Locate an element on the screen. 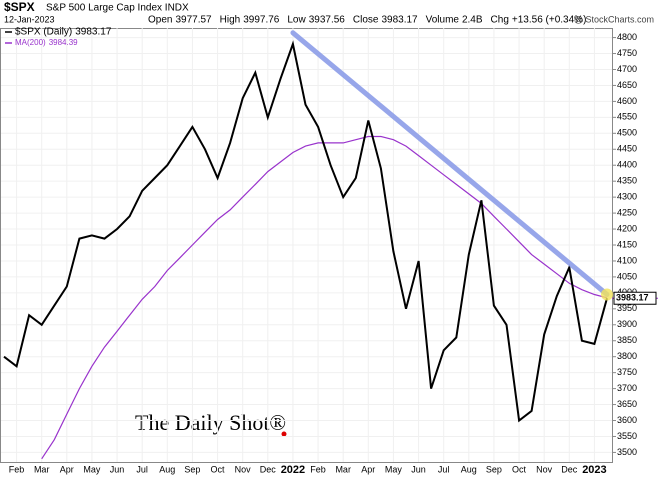  stat-label: Chg is located at coordinates (500, 20).